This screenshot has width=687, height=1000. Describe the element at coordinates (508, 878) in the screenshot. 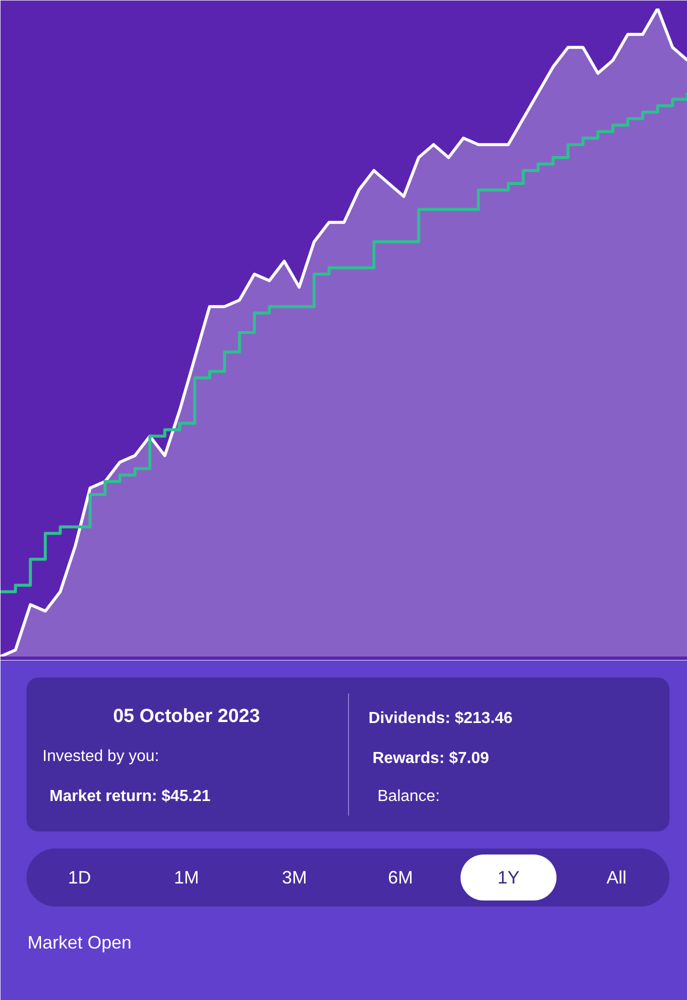

I see `text: 1Y` at that location.